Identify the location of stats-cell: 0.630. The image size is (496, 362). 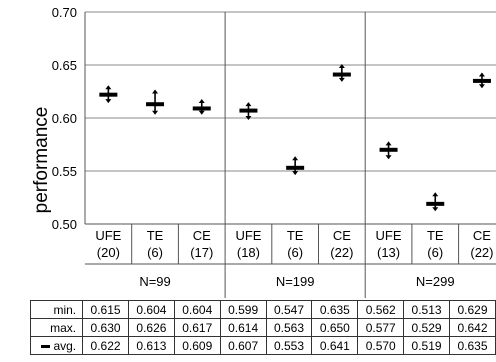
(105, 327).